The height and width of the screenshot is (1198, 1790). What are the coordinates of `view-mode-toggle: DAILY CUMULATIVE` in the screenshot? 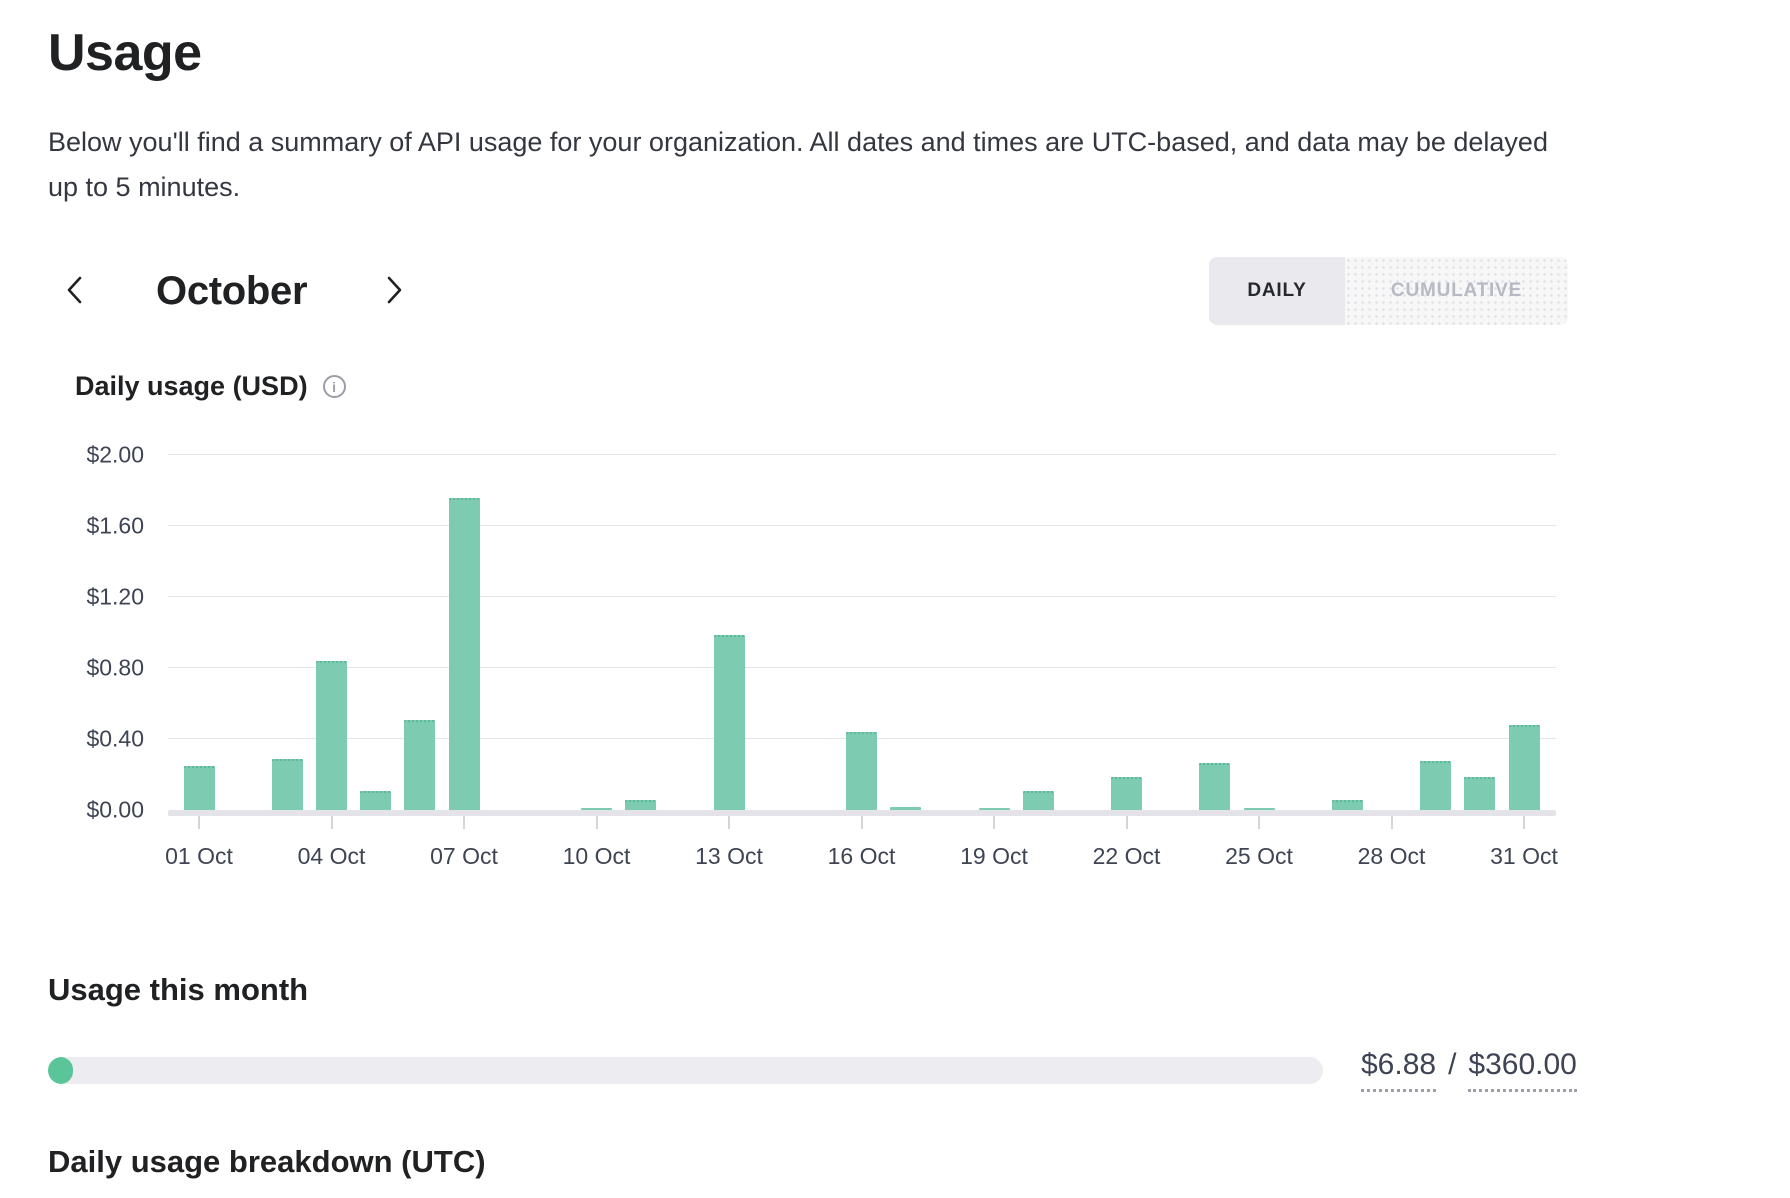 It's located at (1388, 291).